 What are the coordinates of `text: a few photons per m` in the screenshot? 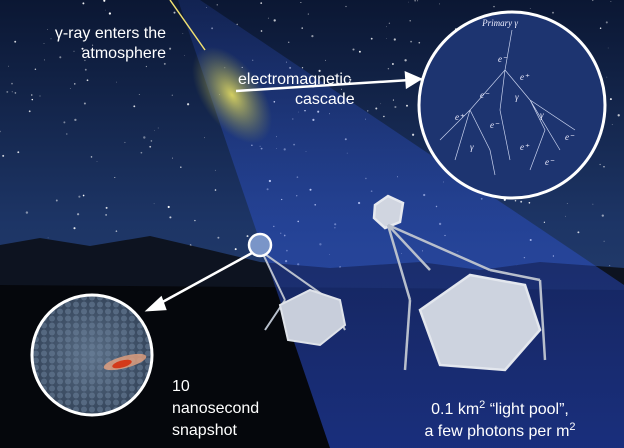 It's located at (496, 431).